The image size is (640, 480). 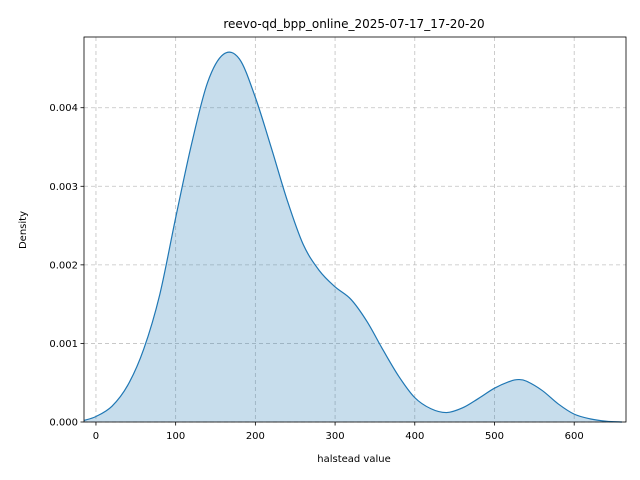 I want to click on y-tick-label: 0.002, so click(x=63, y=265).